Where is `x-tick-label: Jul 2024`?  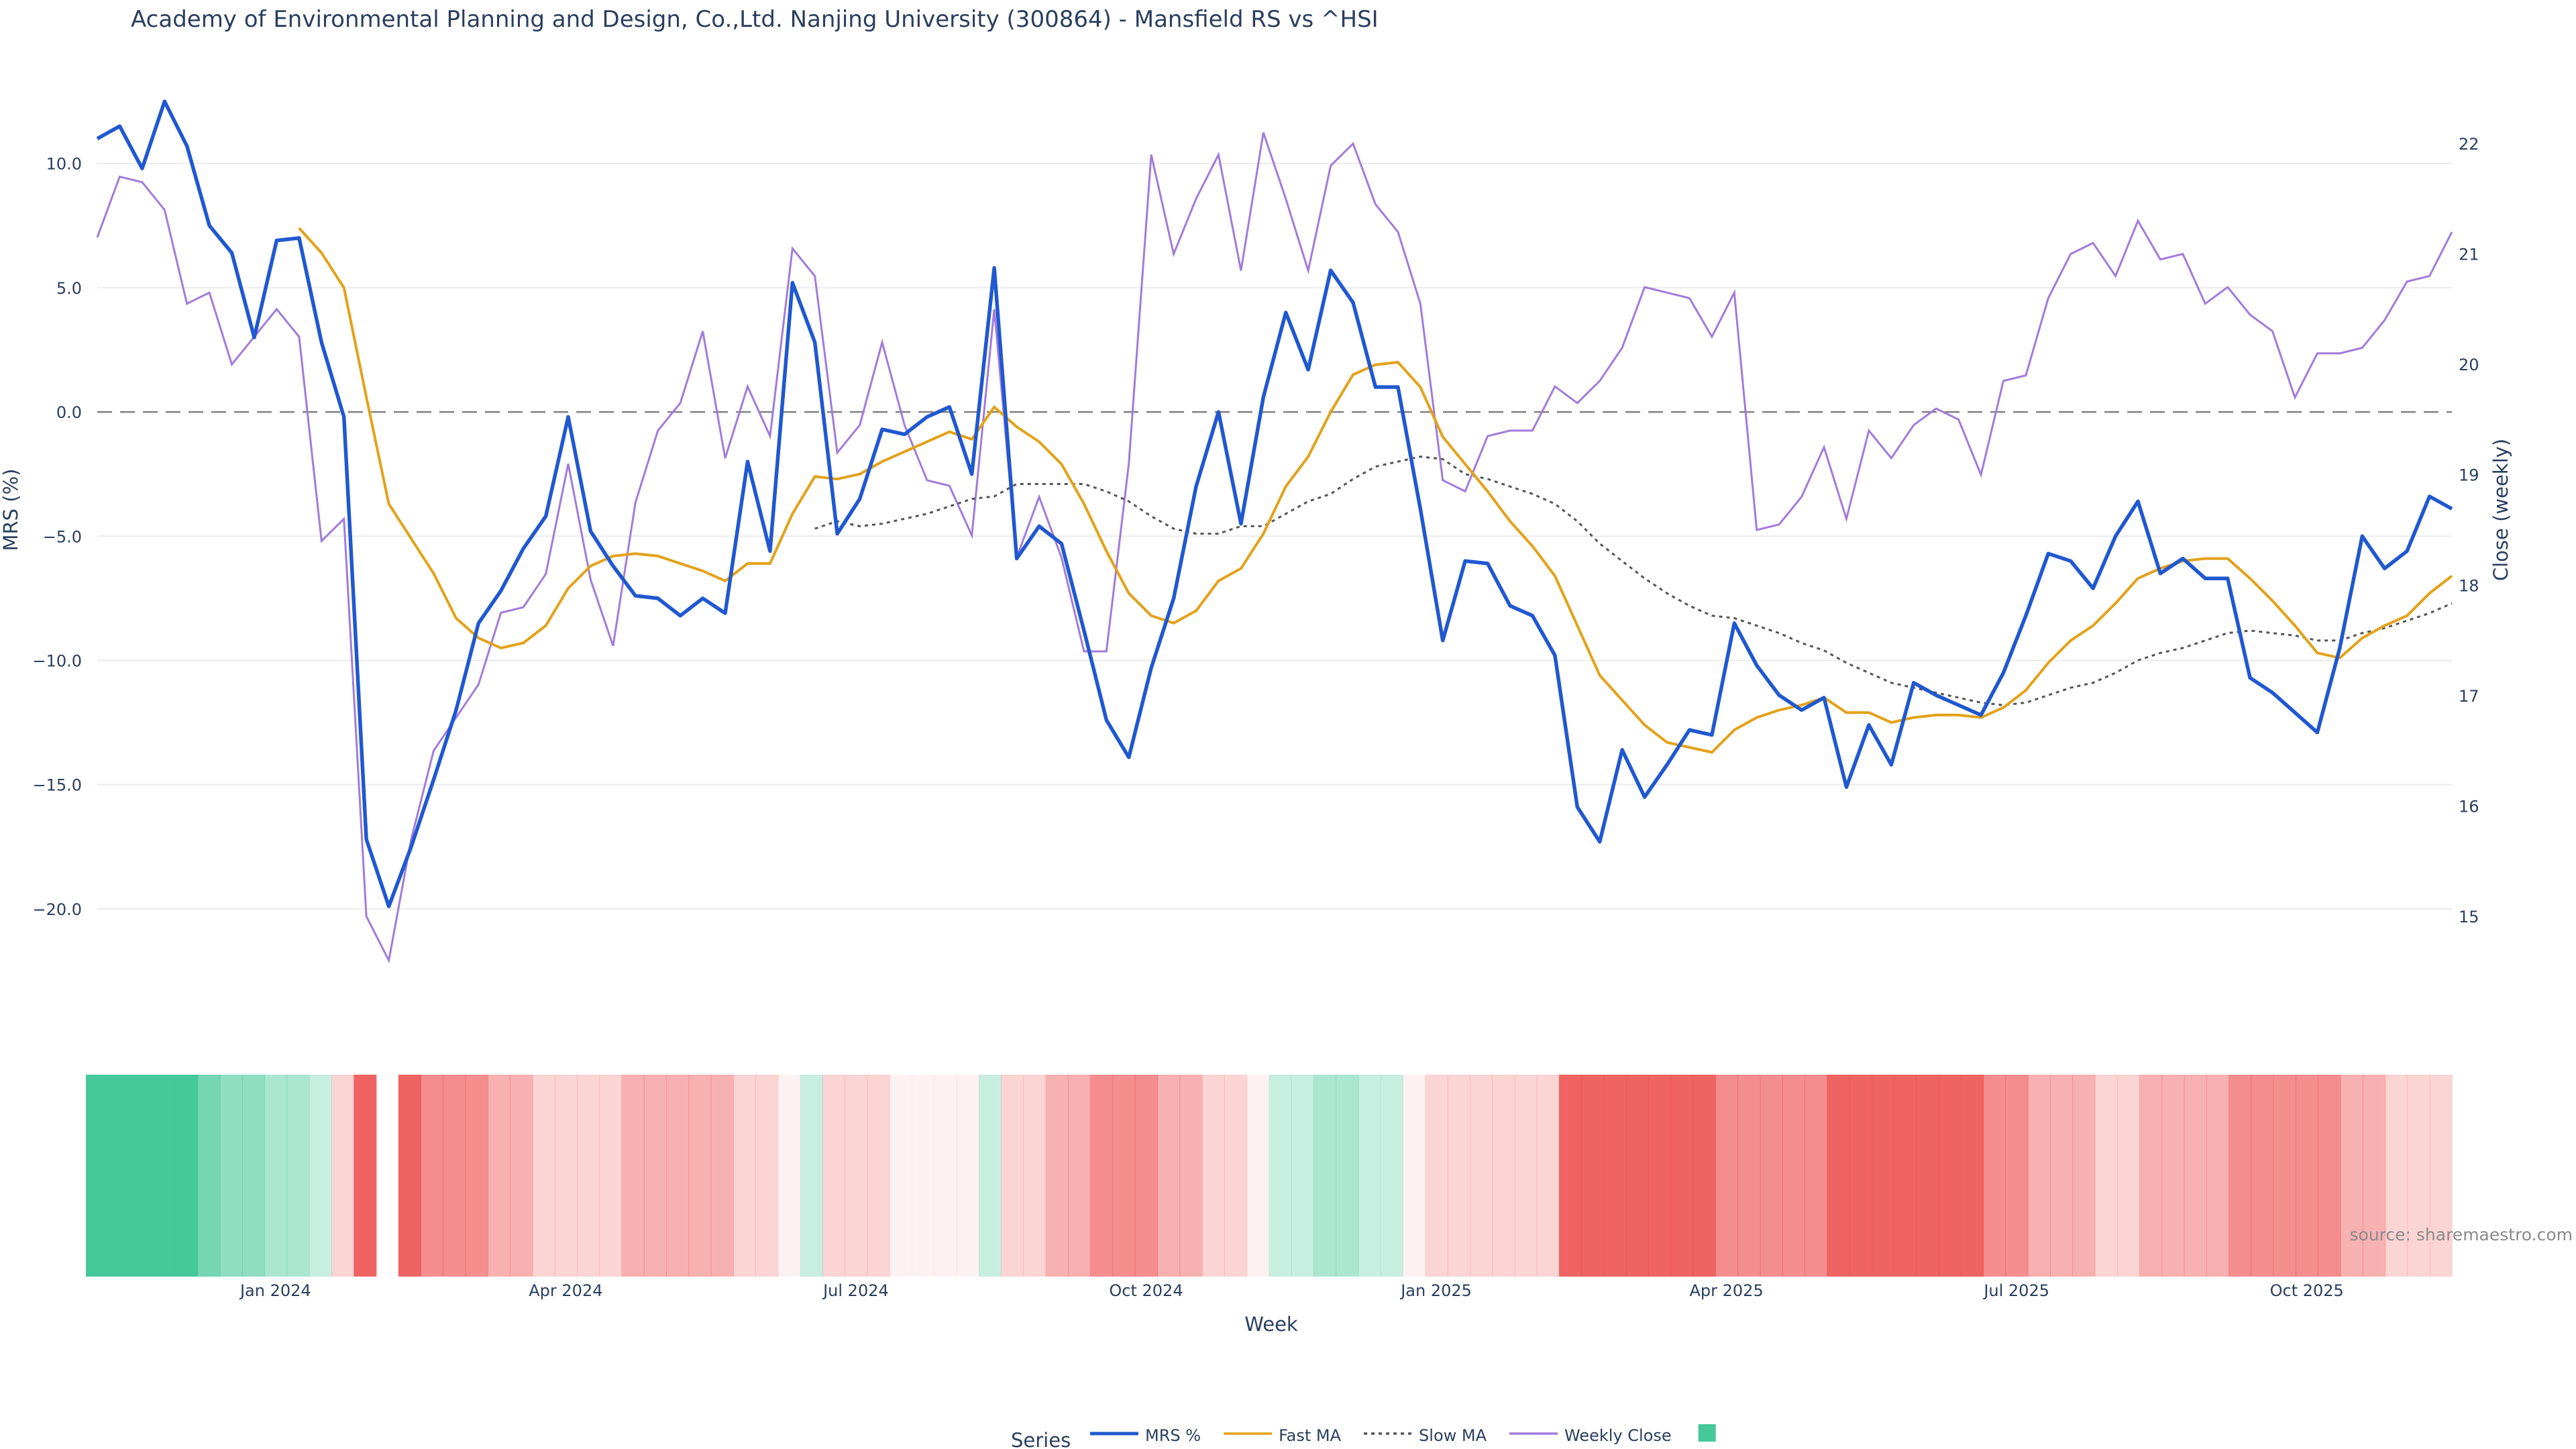 x-tick-label: Jul 2024 is located at coordinates (855, 1290).